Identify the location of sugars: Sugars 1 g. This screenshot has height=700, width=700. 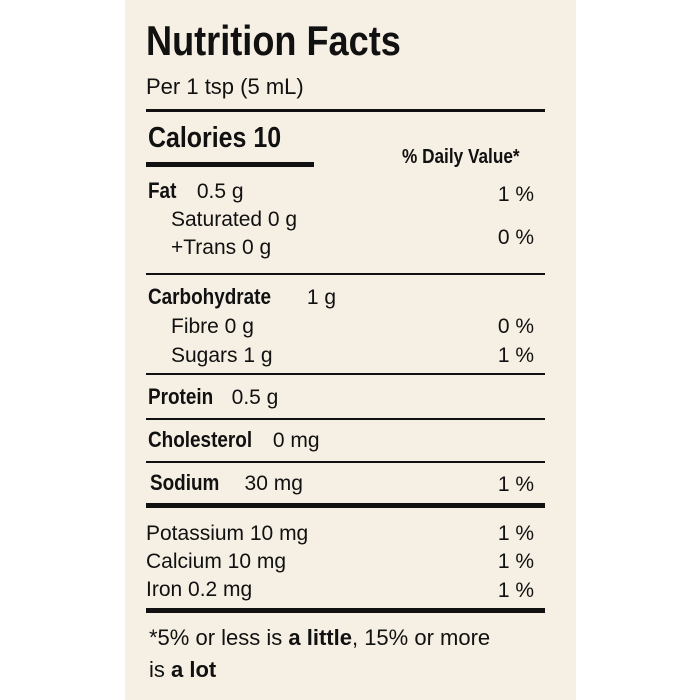
(222, 355).